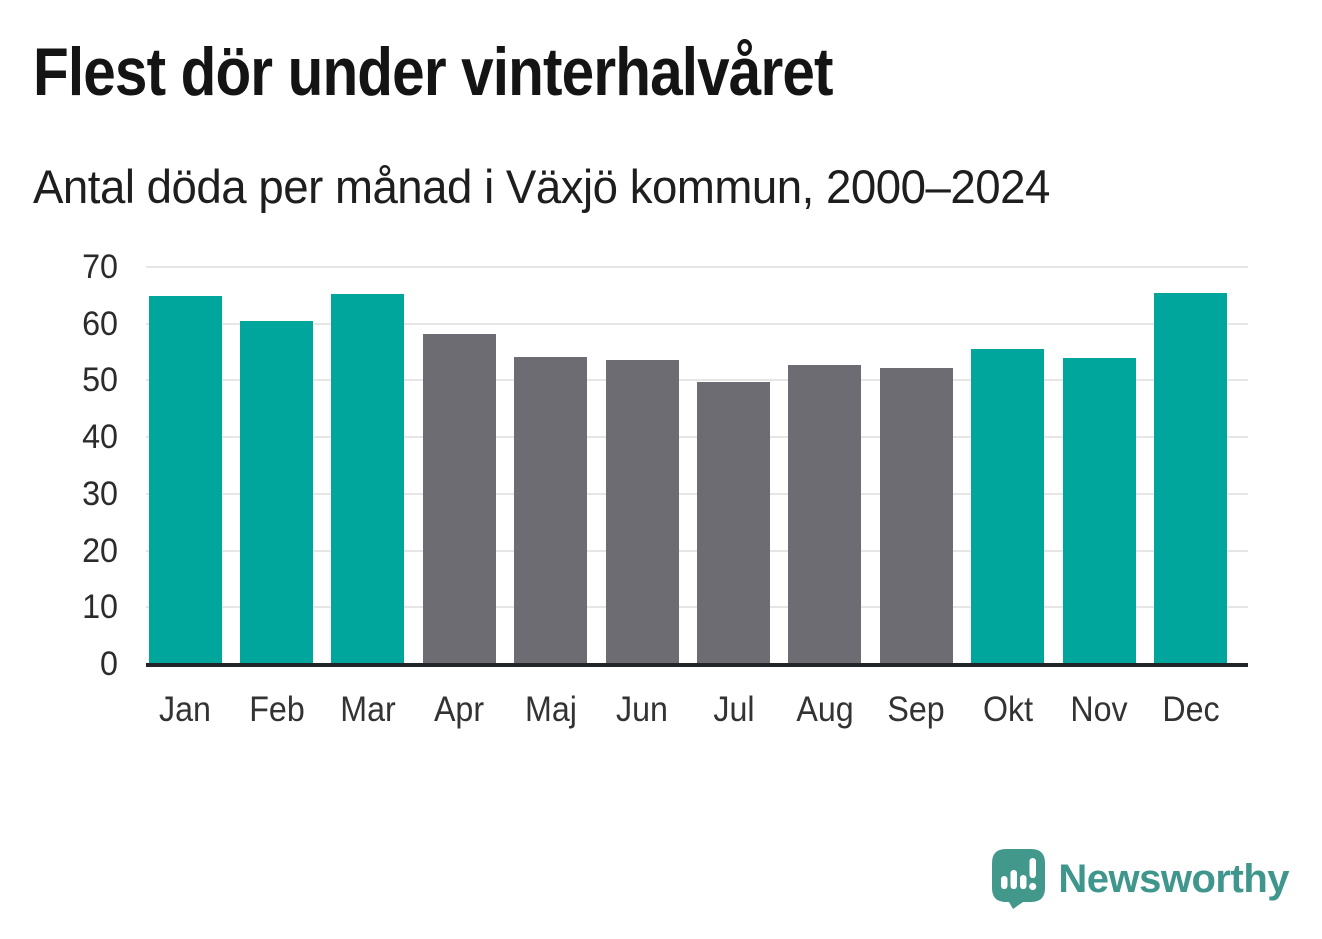  I want to click on x-axis-line, so click(697, 665).